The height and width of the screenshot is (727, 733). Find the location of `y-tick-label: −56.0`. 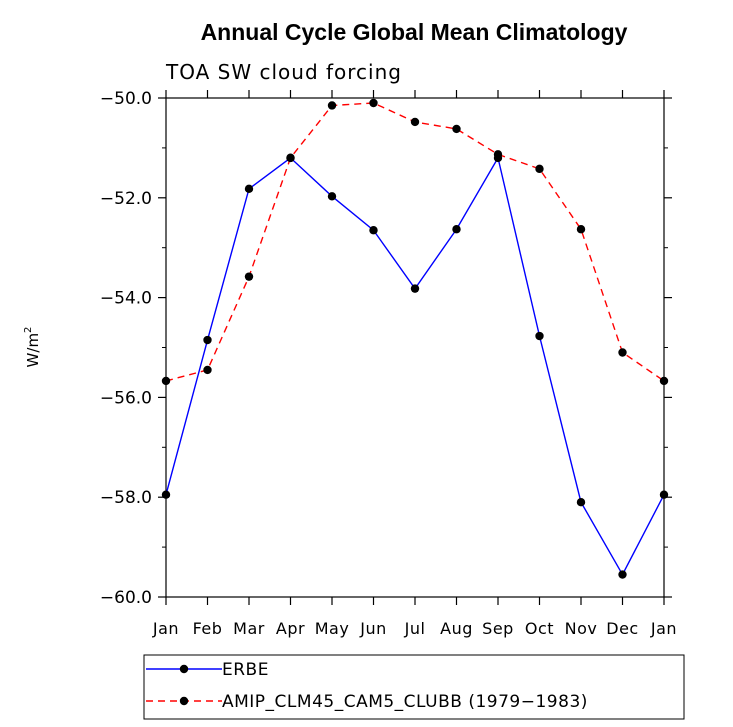

y-tick-label: −56.0 is located at coordinates (126, 398).